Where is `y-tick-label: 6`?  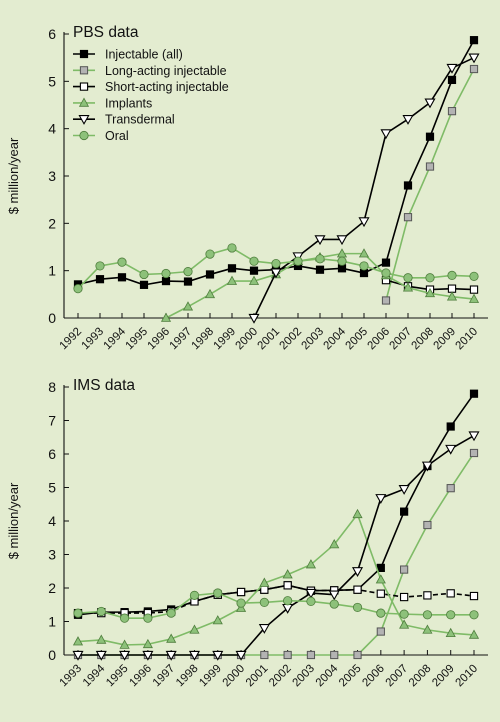 y-tick-label: 6 is located at coordinates (52, 34).